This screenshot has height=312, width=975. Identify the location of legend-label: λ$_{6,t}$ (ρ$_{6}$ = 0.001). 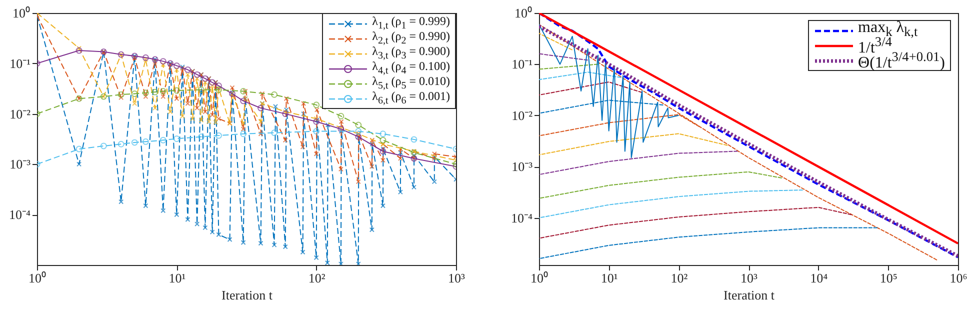
(411, 97).